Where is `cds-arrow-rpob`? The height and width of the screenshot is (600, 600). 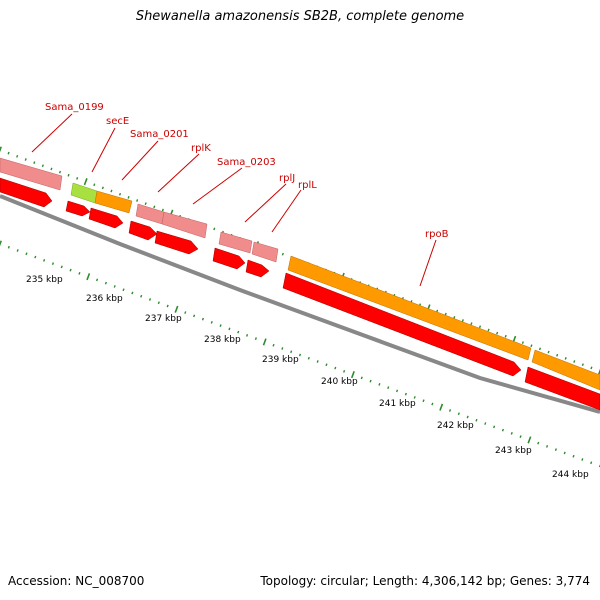
cds-arrow-rpob is located at coordinates (402, 324).